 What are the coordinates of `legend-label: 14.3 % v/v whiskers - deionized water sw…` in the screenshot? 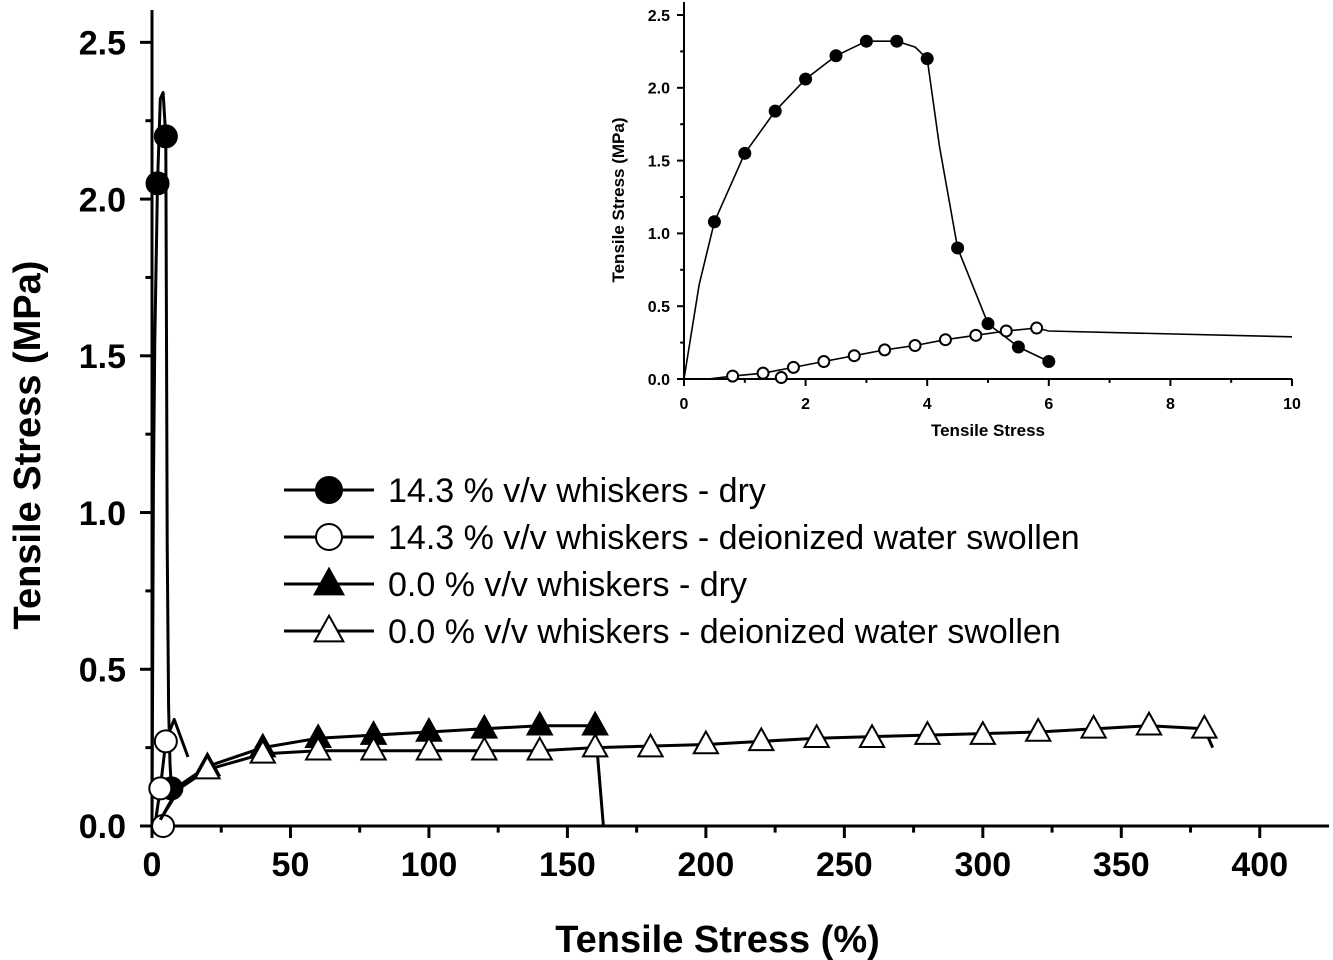 It's located at (734, 538).